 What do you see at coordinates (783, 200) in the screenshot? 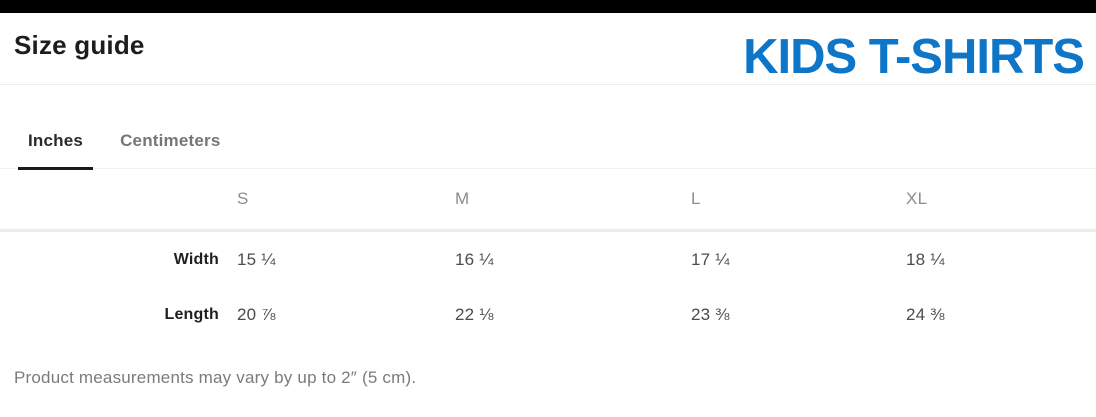
I see `column-header-l: L` at bounding box center [783, 200].